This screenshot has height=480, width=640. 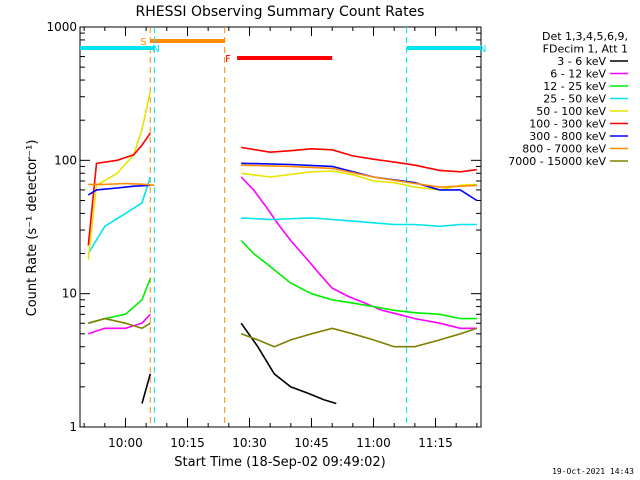 I want to click on legend-entry-label: 7000 - 15000 keV, so click(x=557, y=161).